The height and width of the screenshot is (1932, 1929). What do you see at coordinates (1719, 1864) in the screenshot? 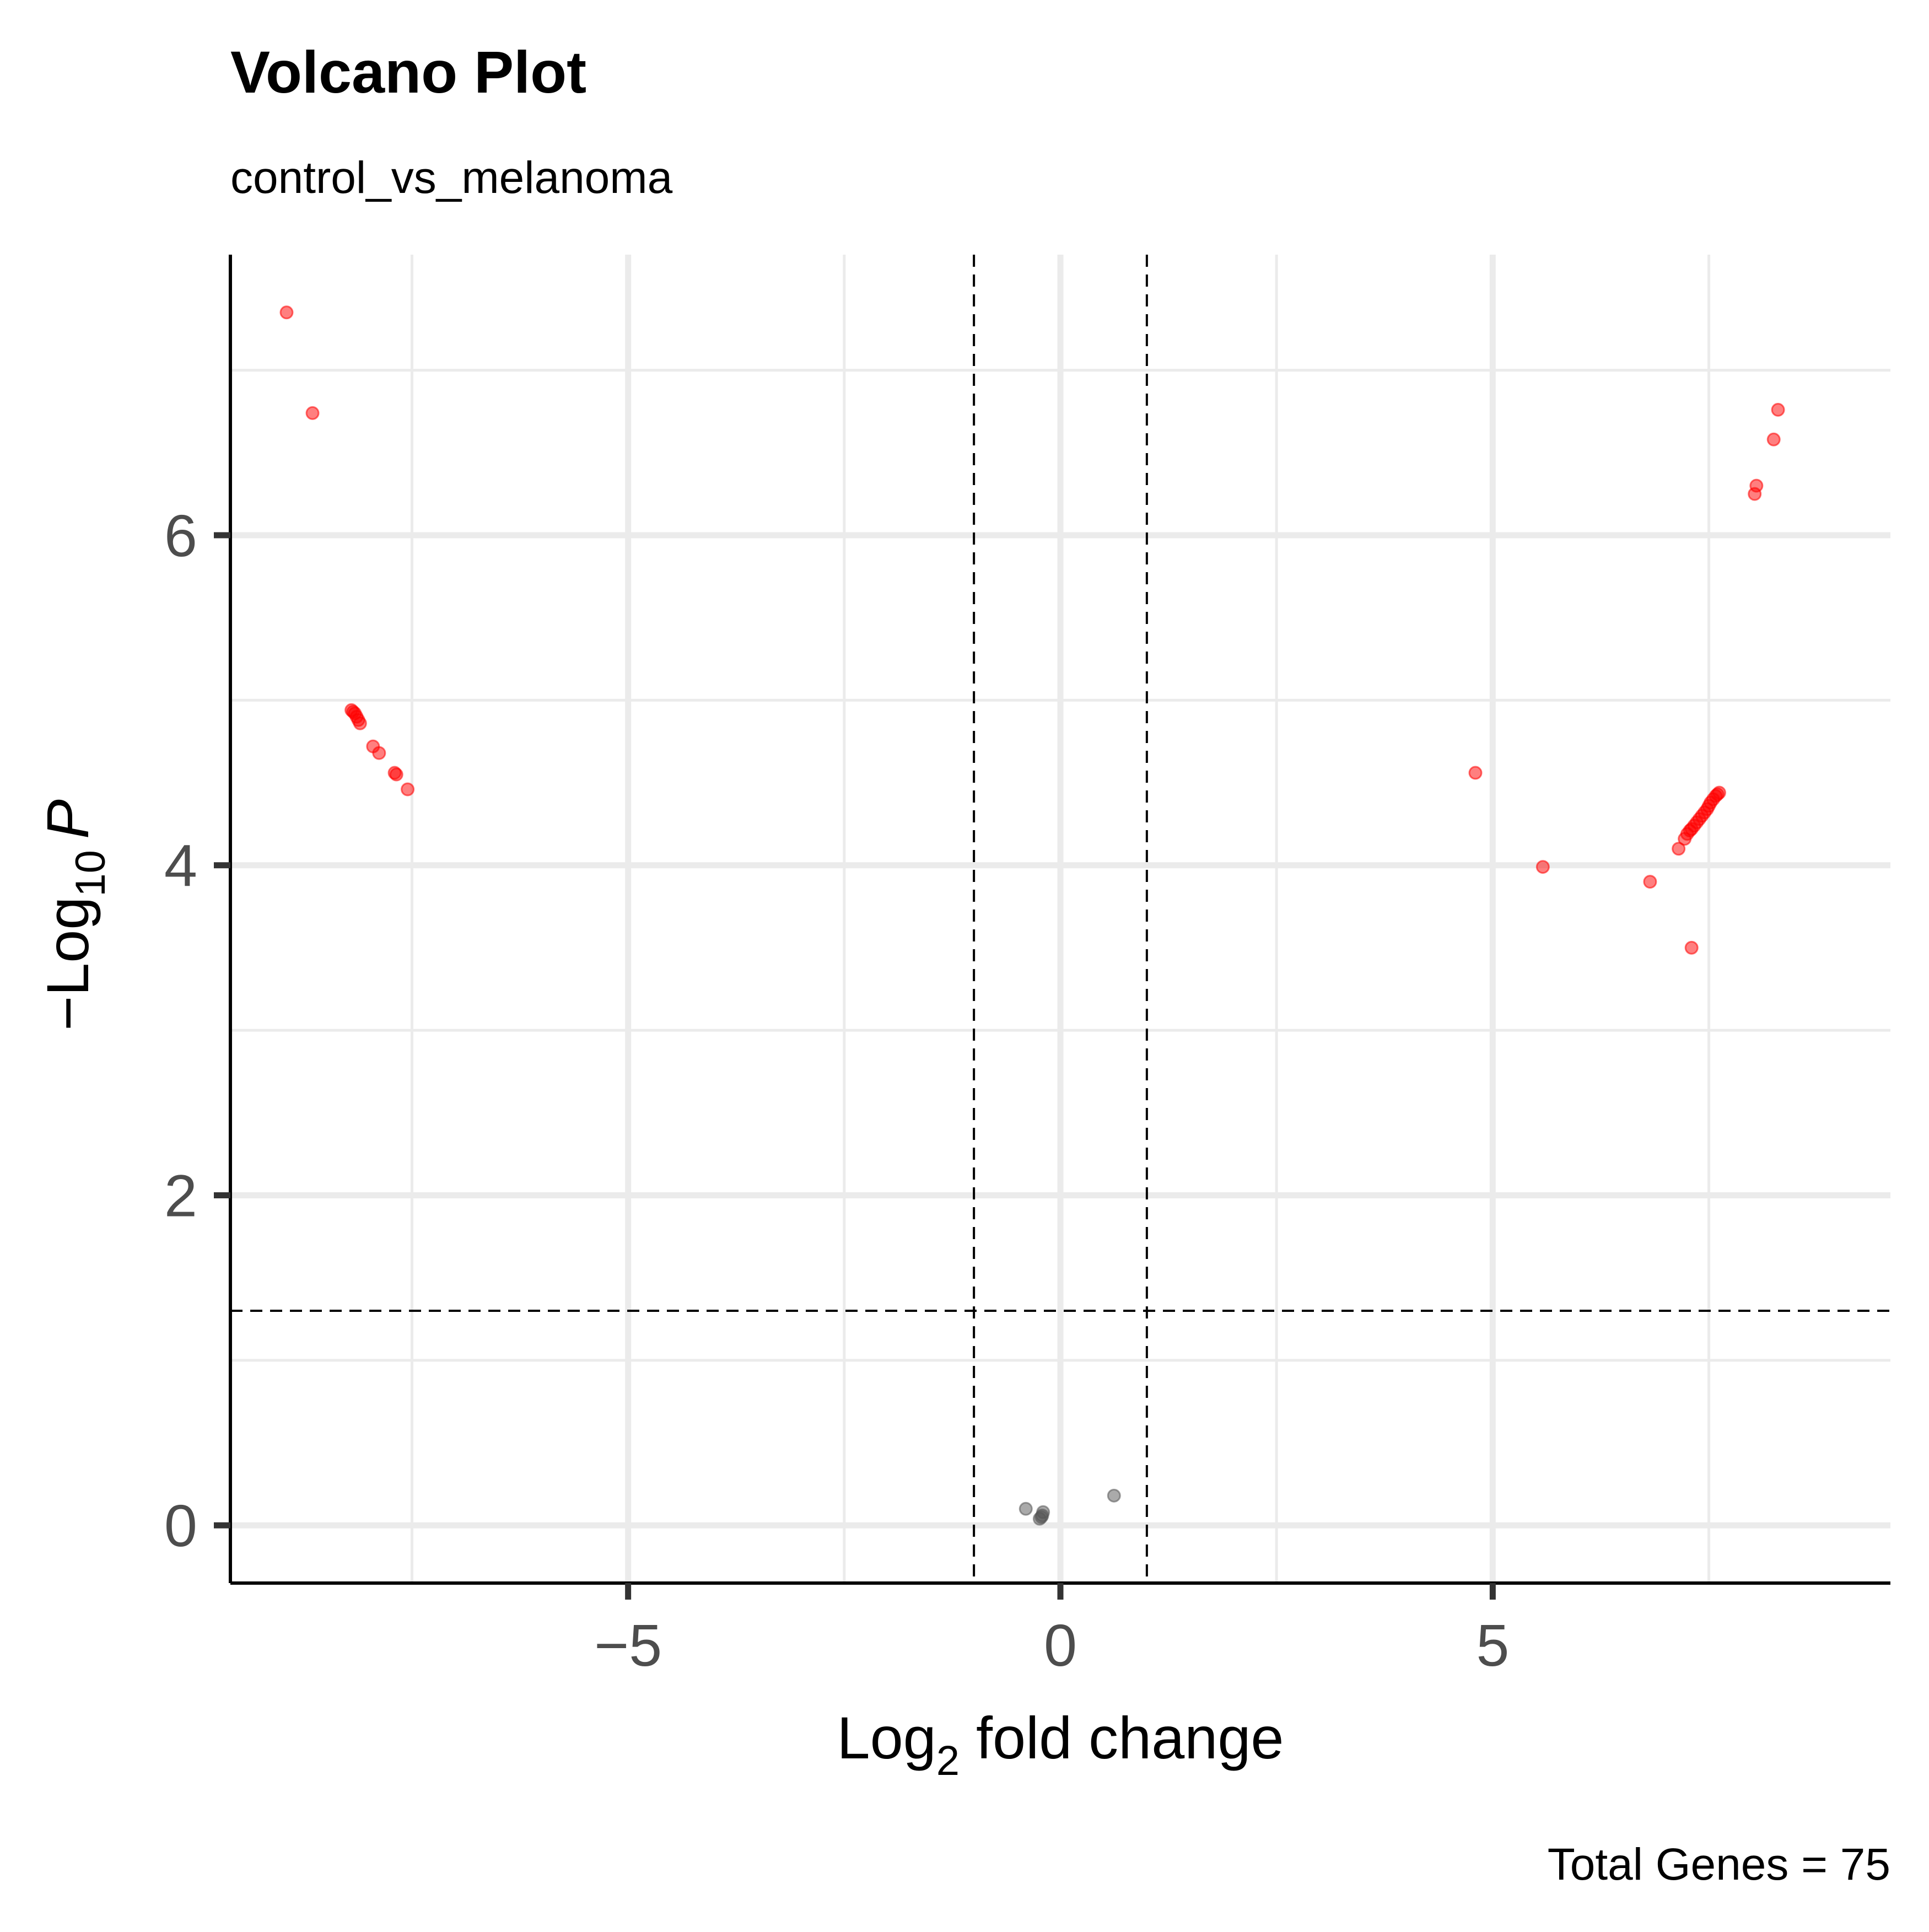
I see `chart-caption: Total Genes = 75` at bounding box center [1719, 1864].